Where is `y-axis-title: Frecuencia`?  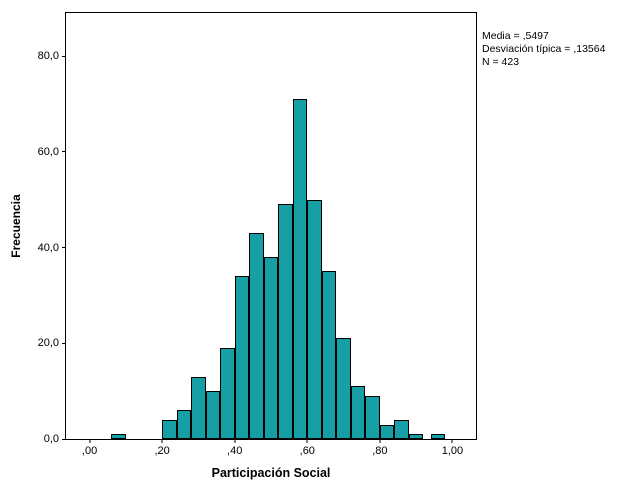 y-axis-title: Frecuencia is located at coordinates (16, 226).